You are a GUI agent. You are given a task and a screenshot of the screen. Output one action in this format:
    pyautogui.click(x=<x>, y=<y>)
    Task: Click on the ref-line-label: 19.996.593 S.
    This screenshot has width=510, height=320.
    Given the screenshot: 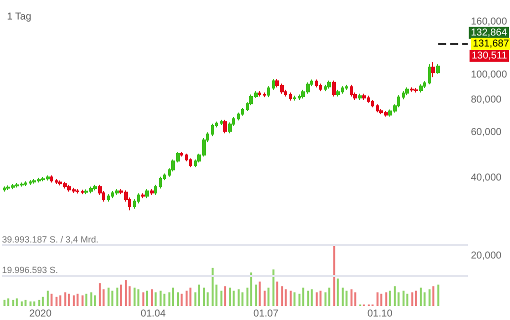 What is the action you would take?
    pyautogui.click(x=30, y=270)
    